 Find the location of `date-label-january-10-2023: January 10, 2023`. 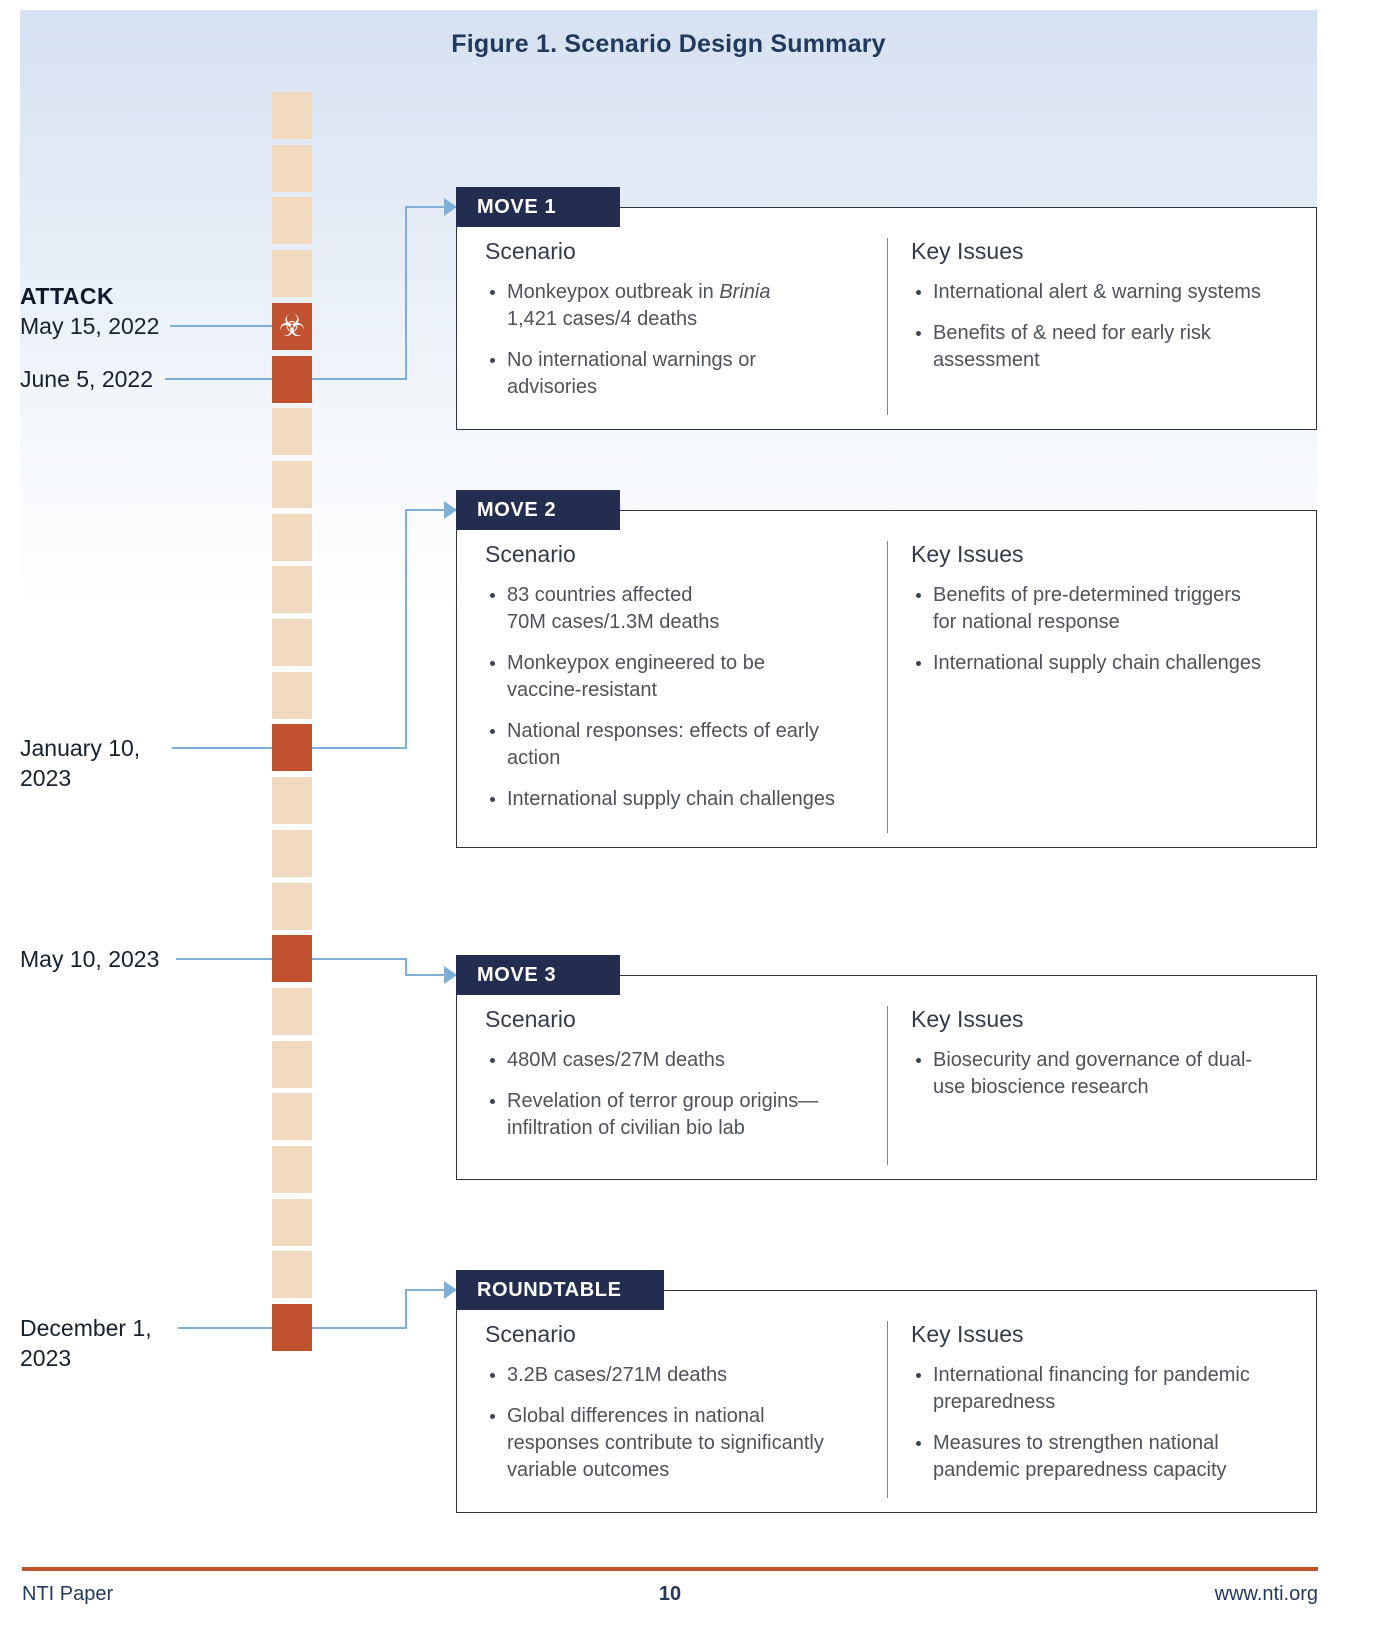

date-label-january-10-2023: January 10, 2023 is located at coordinates (80, 763).